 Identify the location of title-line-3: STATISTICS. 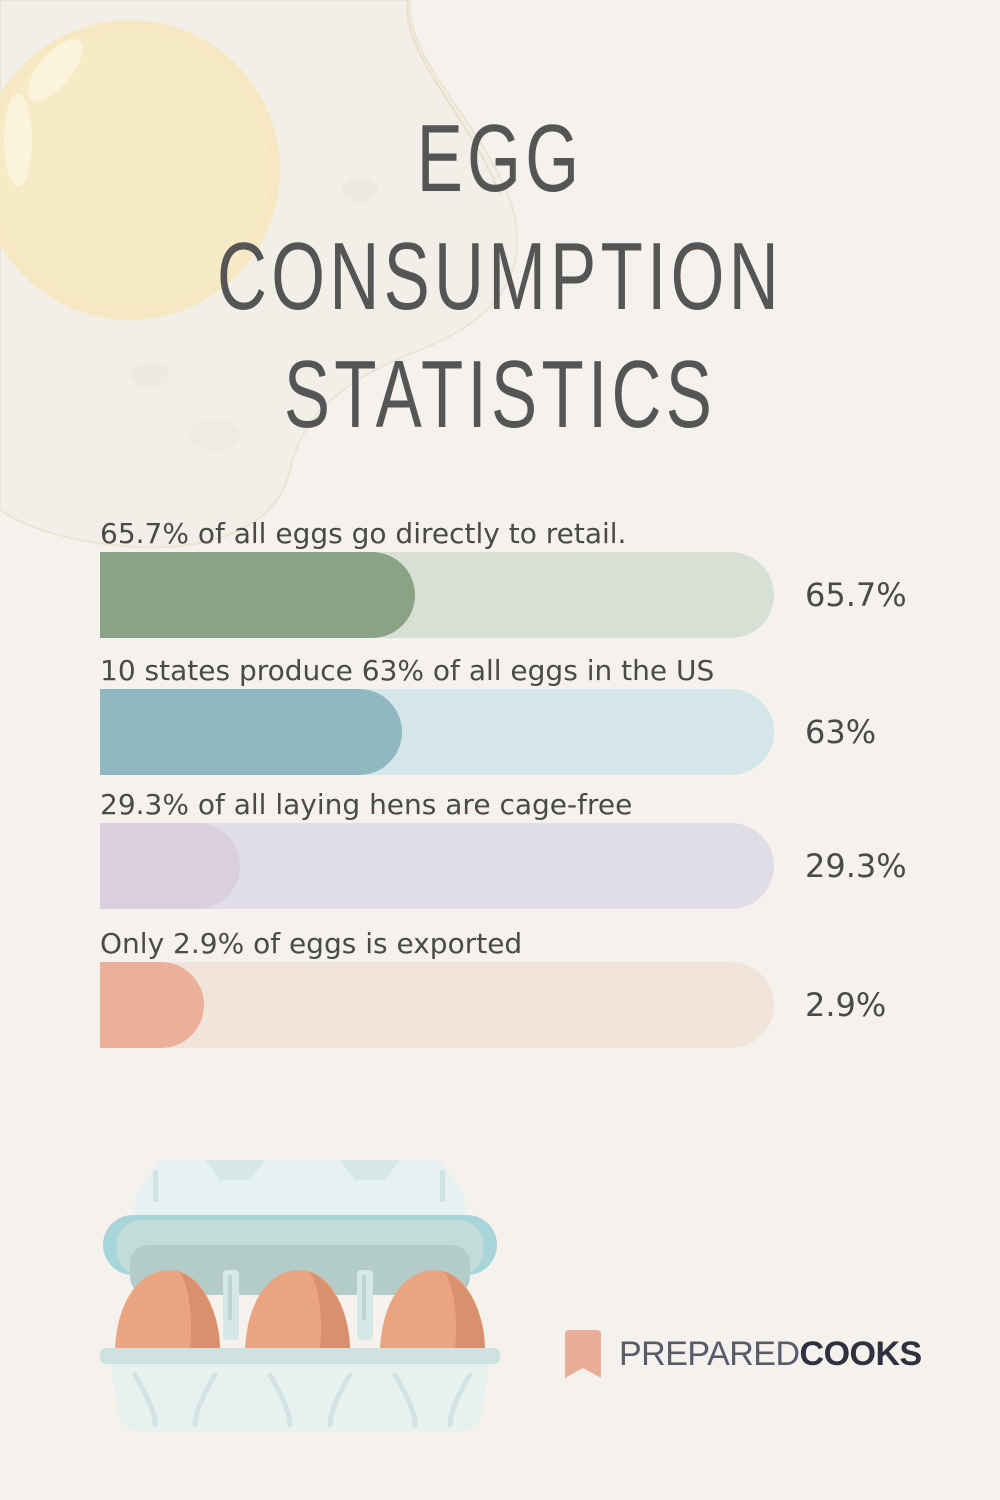
(500, 394).